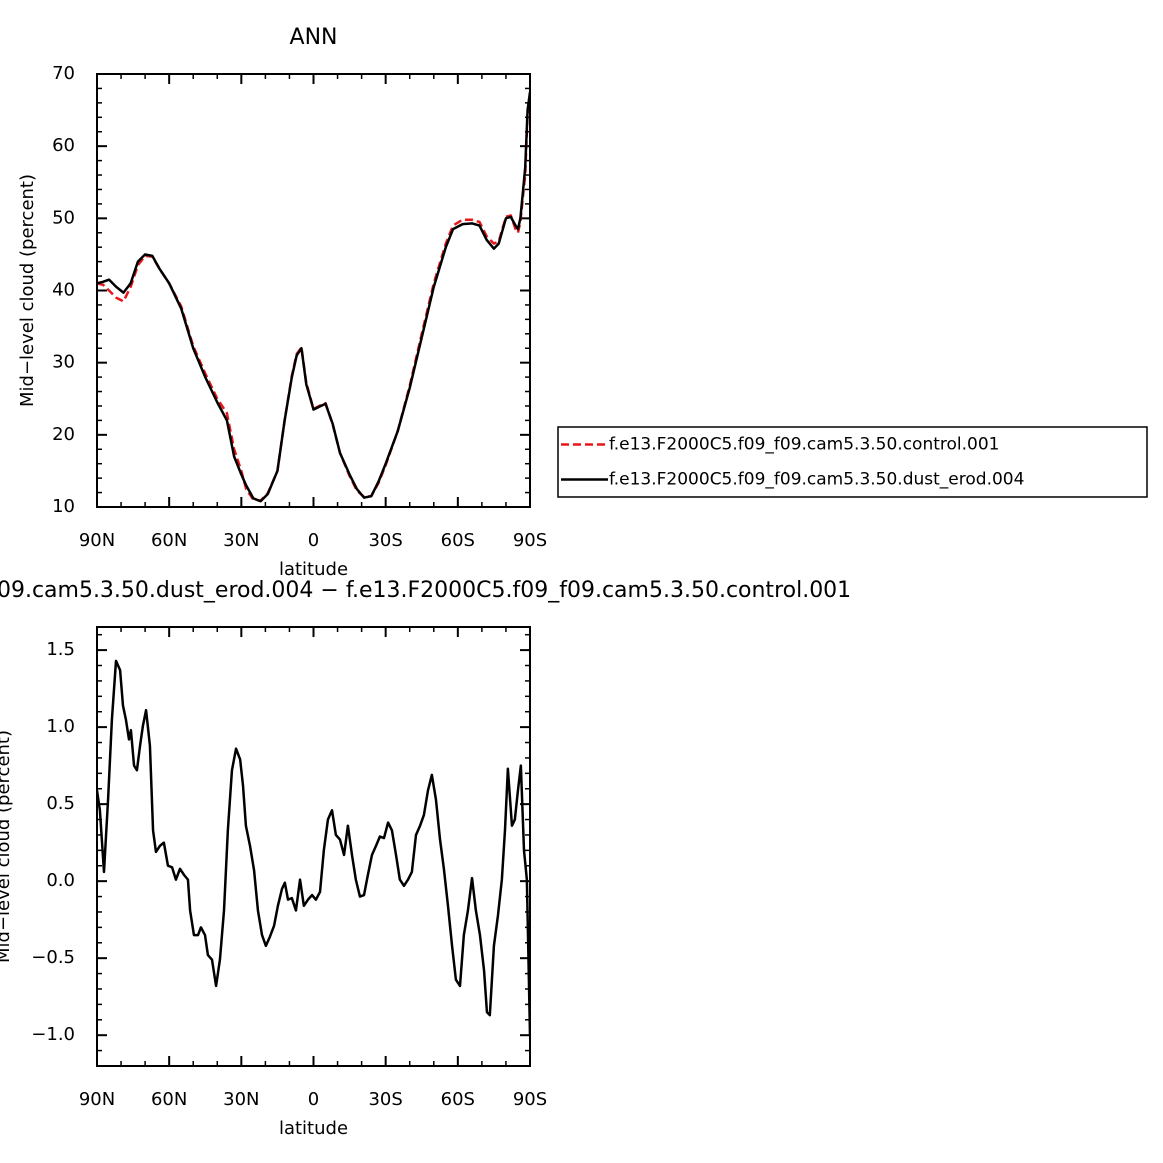 The image size is (1163, 1163). What do you see at coordinates (60, 649) in the screenshot?
I see `y-tick-label: 1.5` at bounding box center [60, 649].